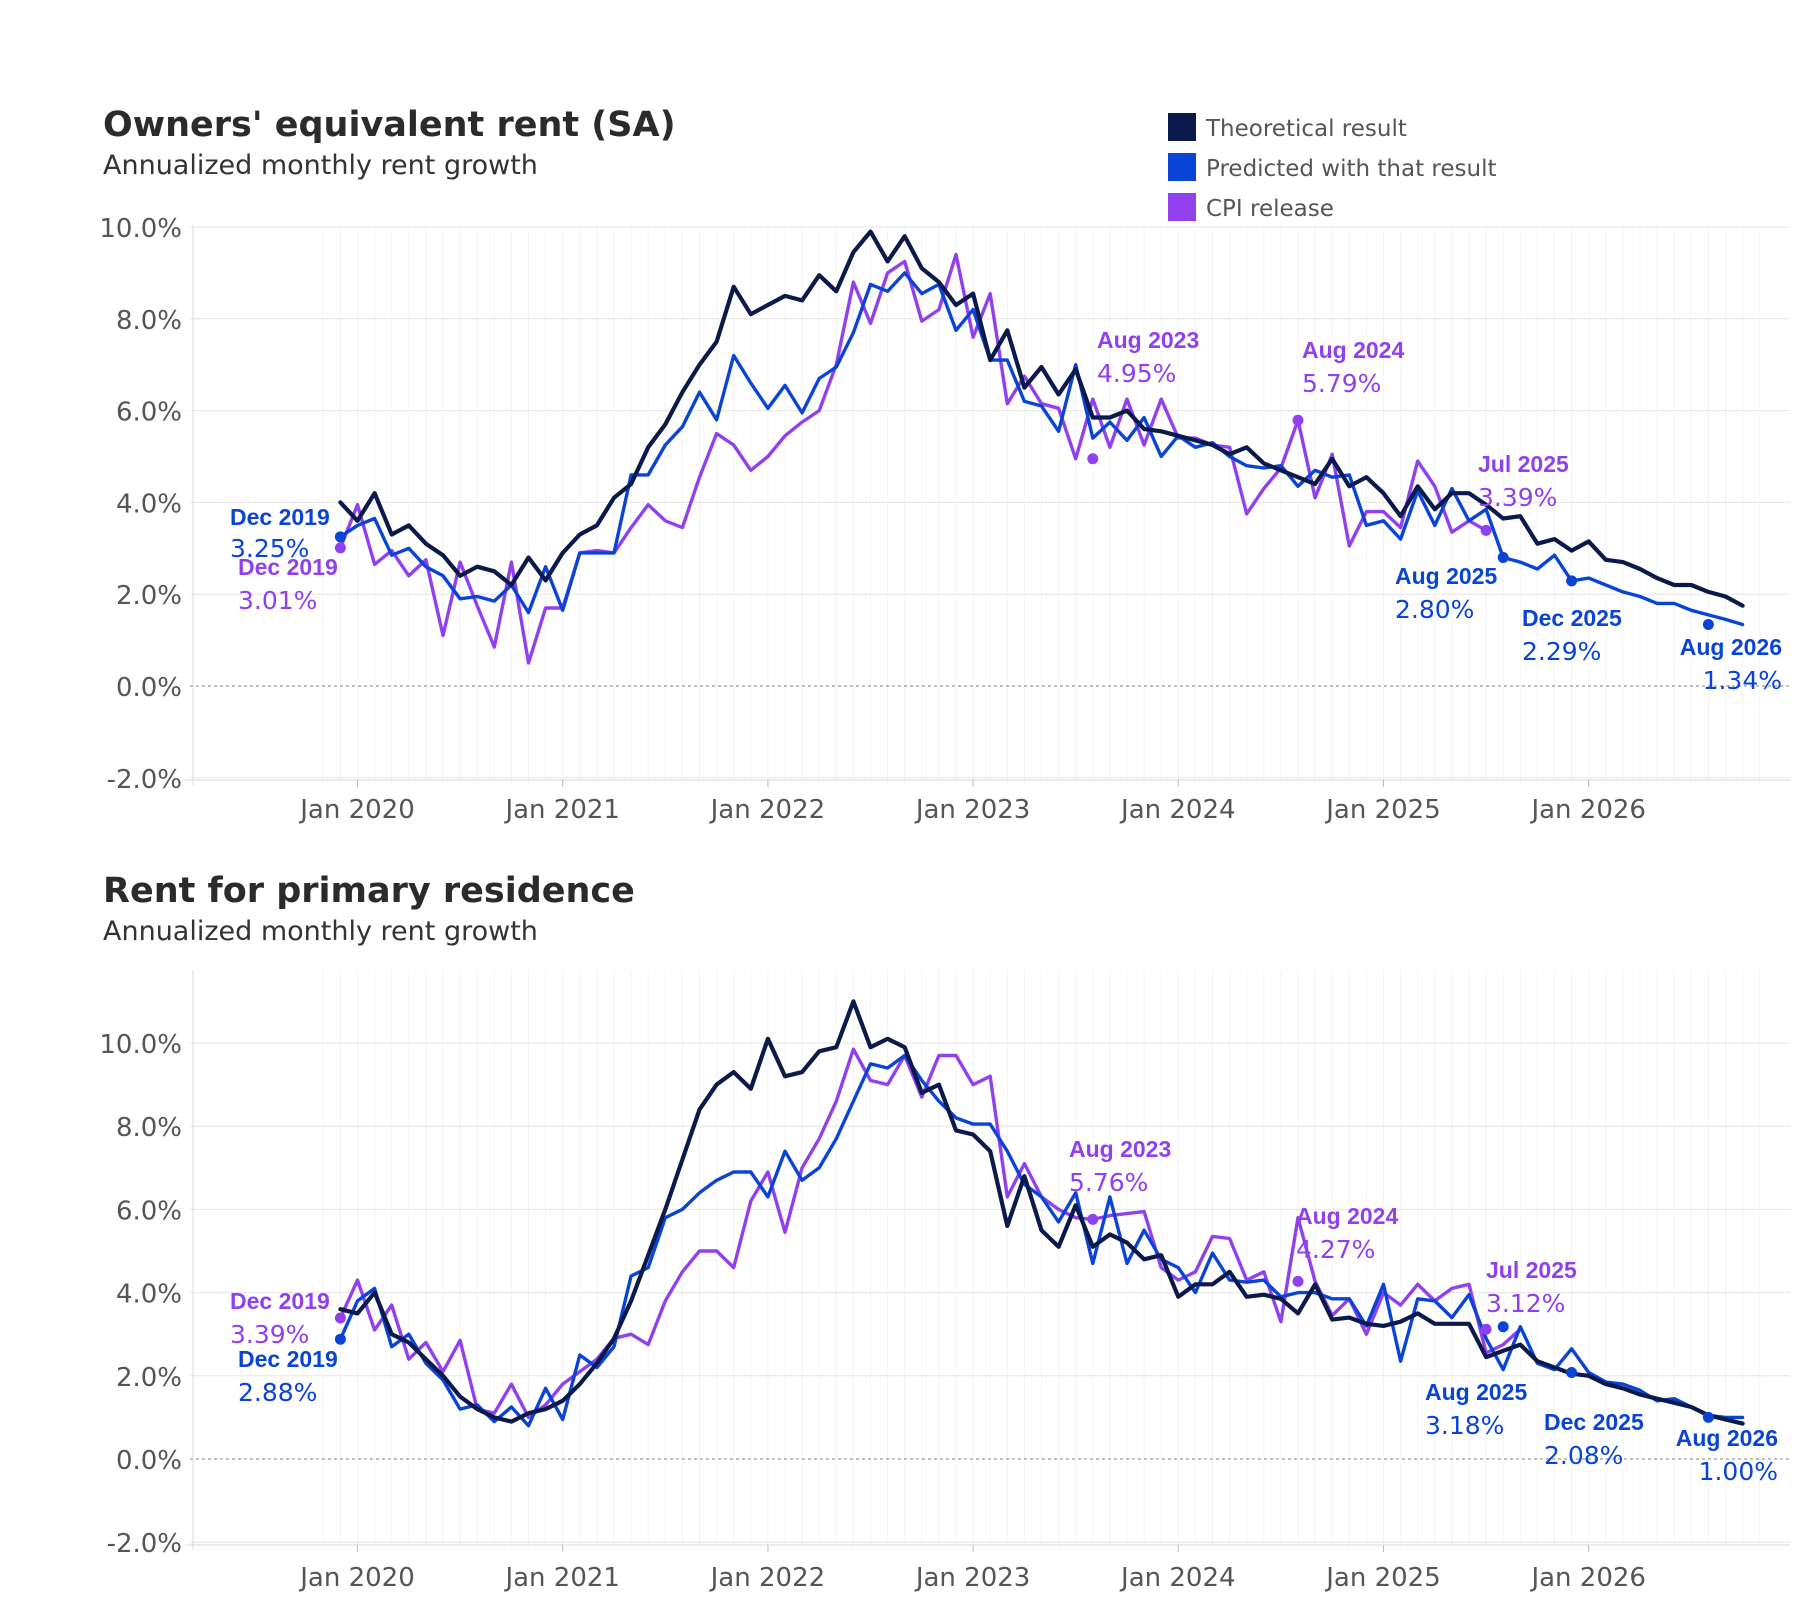 The image size is (1800, 1620). I want to click on annotation-value-label: 2.29%, so click(1561, 651).